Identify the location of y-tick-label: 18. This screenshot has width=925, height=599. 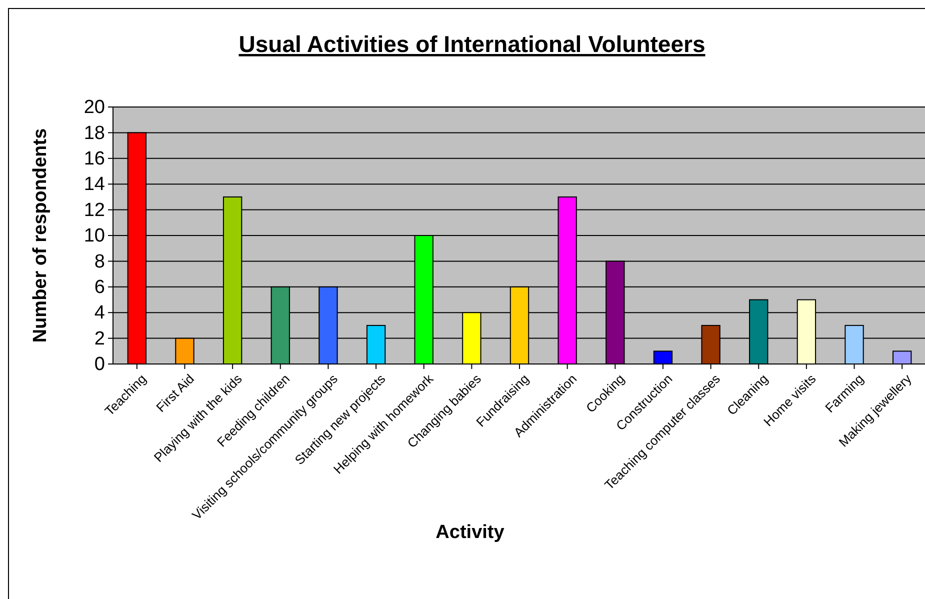
(94, 133).